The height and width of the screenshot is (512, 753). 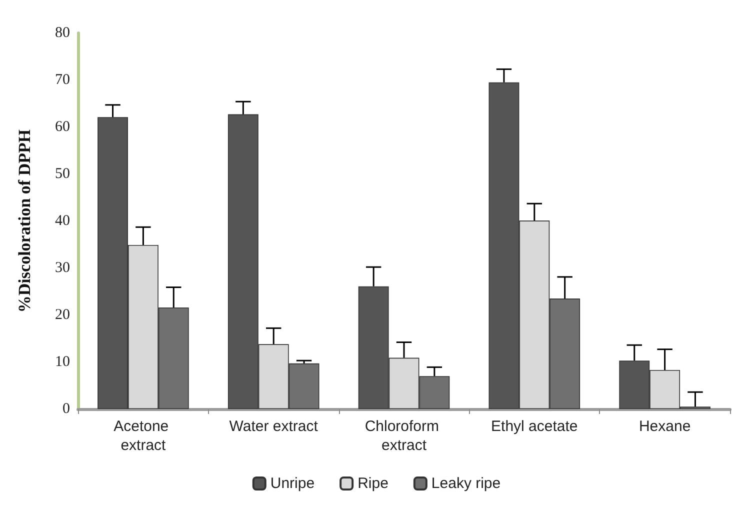 I want to click on y-tick-label: 80, so click(x=62, y=33).